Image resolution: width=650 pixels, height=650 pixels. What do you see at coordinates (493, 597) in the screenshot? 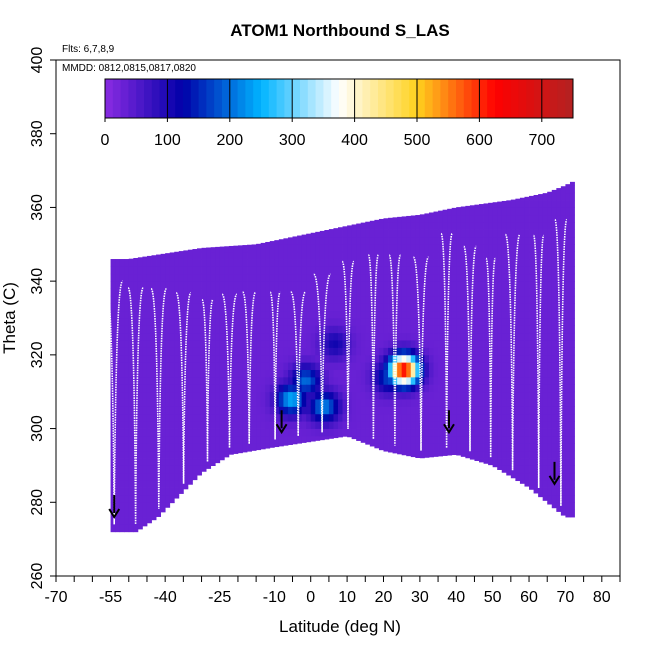
I see `x-tick-label: 50` at bounding box center [493, 597].